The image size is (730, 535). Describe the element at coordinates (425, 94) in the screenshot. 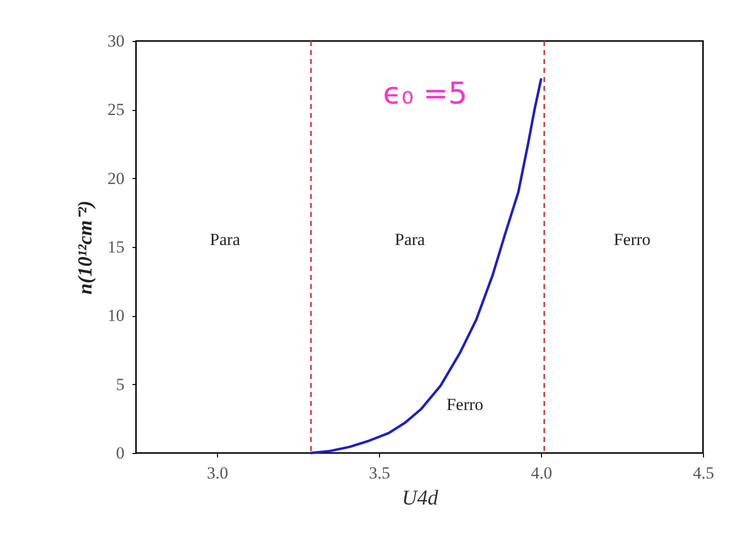

I see `annotation: ϵ₀ =5` at that location.